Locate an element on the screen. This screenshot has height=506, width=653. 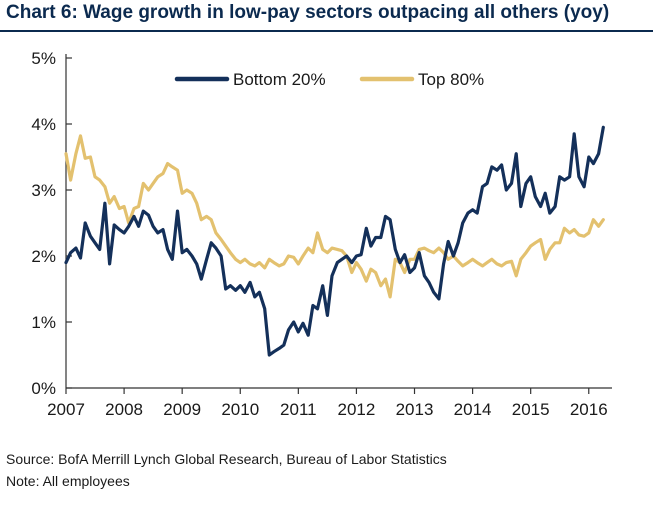
x-tick-label: 2007 is located at coordinates (66, 409).